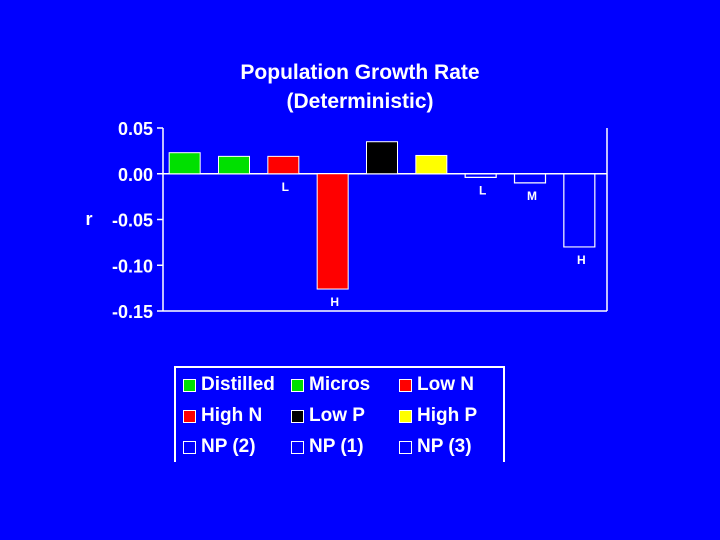 The width and height of the screenshot is (720, 540). I want to click on y-axis-label: r, so click(88, 219).